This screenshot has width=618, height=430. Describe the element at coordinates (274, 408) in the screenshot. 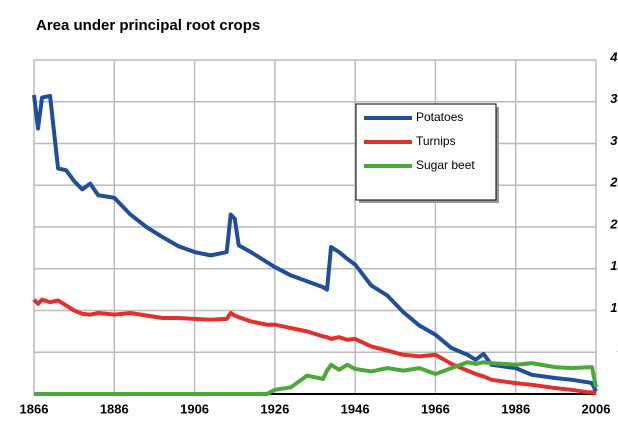

I see `x-tick-label: 1926` at that location.